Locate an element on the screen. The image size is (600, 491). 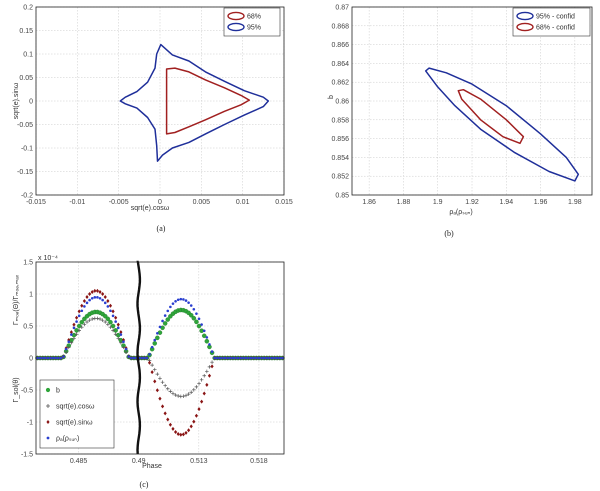
x-tick-label: -0.005 is located at coordinates (119, 202).